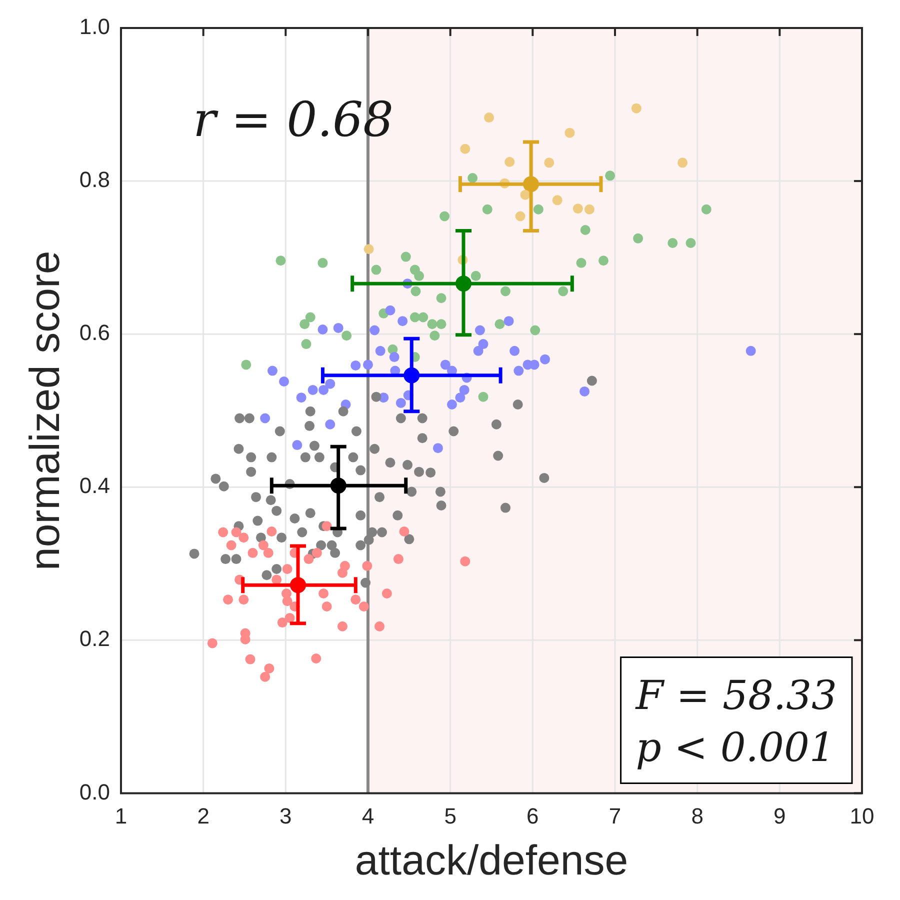 This screenshot has height=900, width=900. Describe the element at coordinates (94, 27) in the screenshot. I see `y-tick-label: 1.0` at that location.